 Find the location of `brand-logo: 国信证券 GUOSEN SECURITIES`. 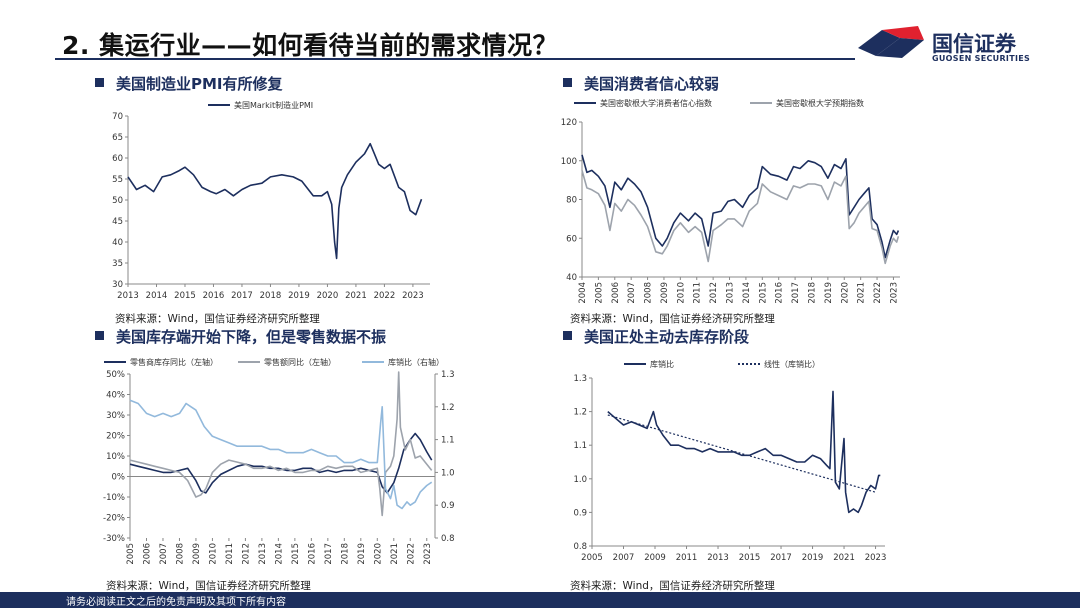

brand-logo: 国信证券 GUOSEN SECURITIES is located at coordinates (958, 44).